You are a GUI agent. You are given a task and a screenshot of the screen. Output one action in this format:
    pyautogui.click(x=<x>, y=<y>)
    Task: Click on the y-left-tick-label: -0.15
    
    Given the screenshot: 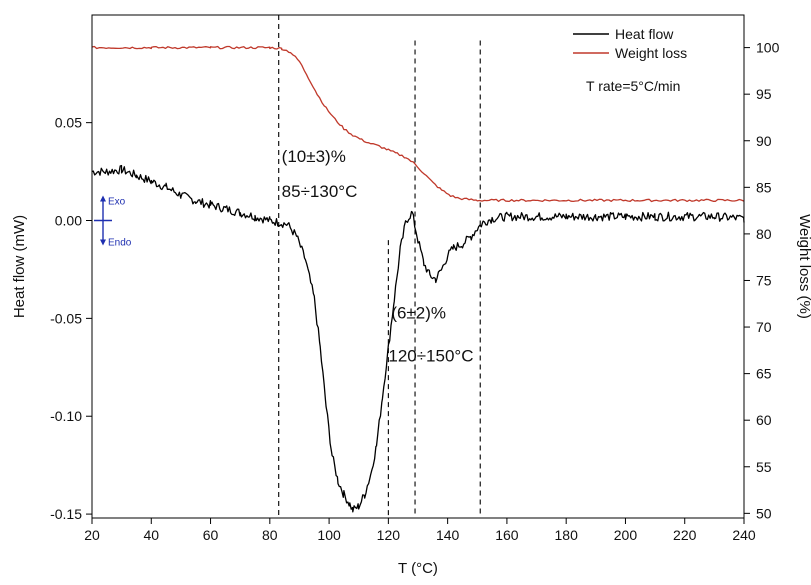 What is the action you would take?
    pyautogui.click(x=66, y=514)
    